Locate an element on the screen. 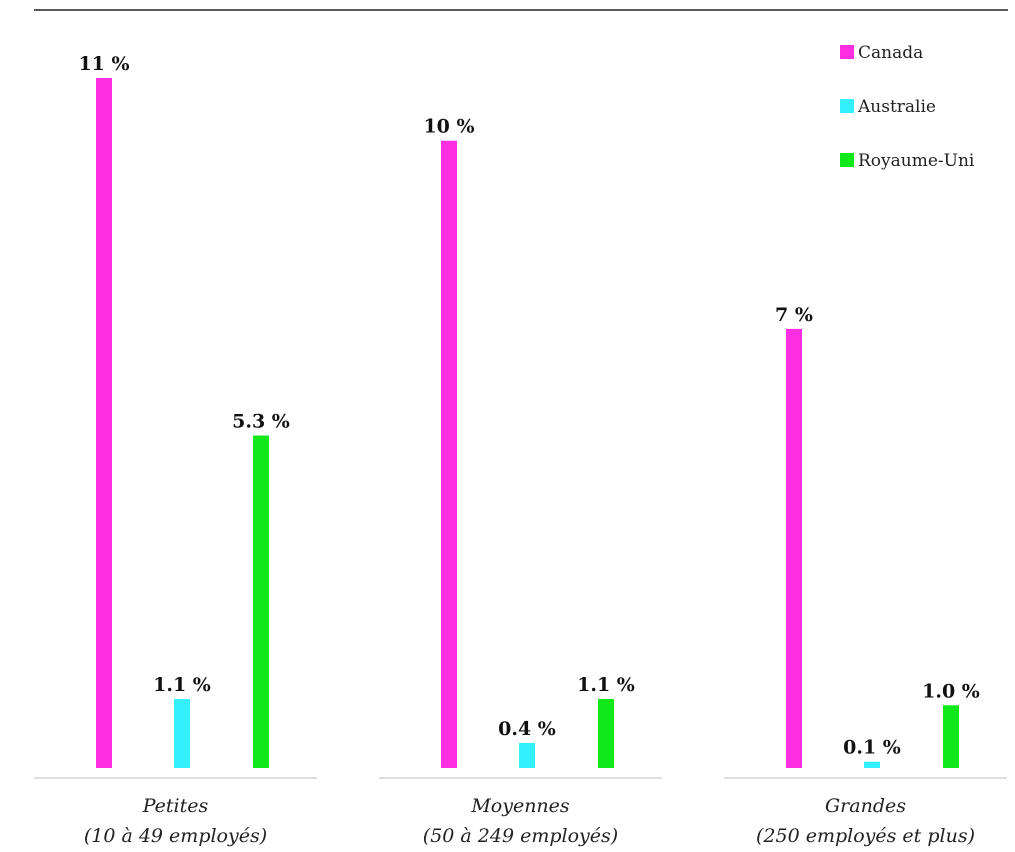  value-label: 7 % is located at coordinates (794, 315).